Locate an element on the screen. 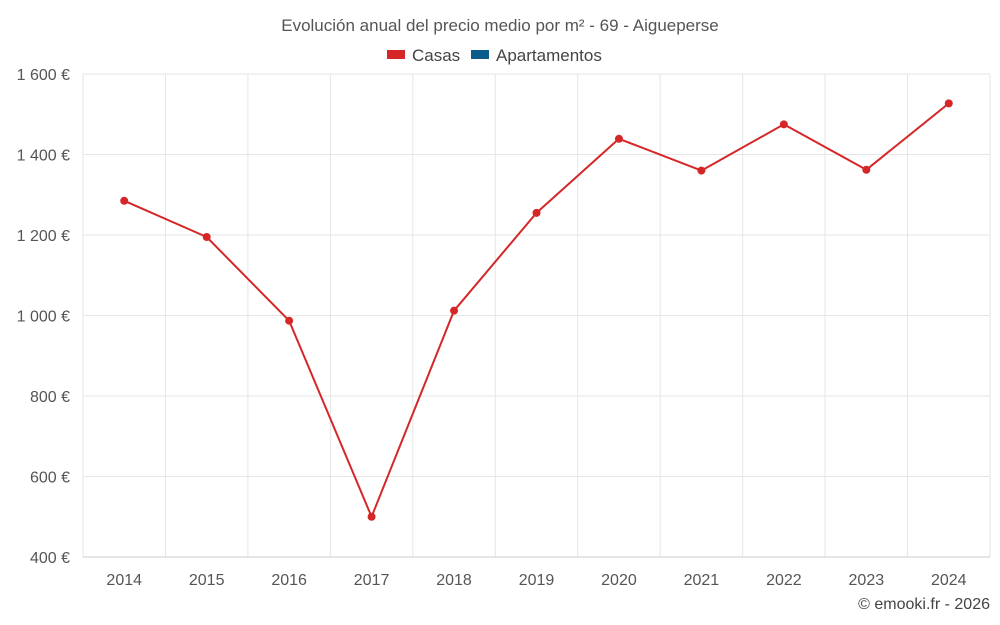 This screenshot has height=625, width=1000. y-tick-label: 1 200 € is located at coordinates (43, 236).